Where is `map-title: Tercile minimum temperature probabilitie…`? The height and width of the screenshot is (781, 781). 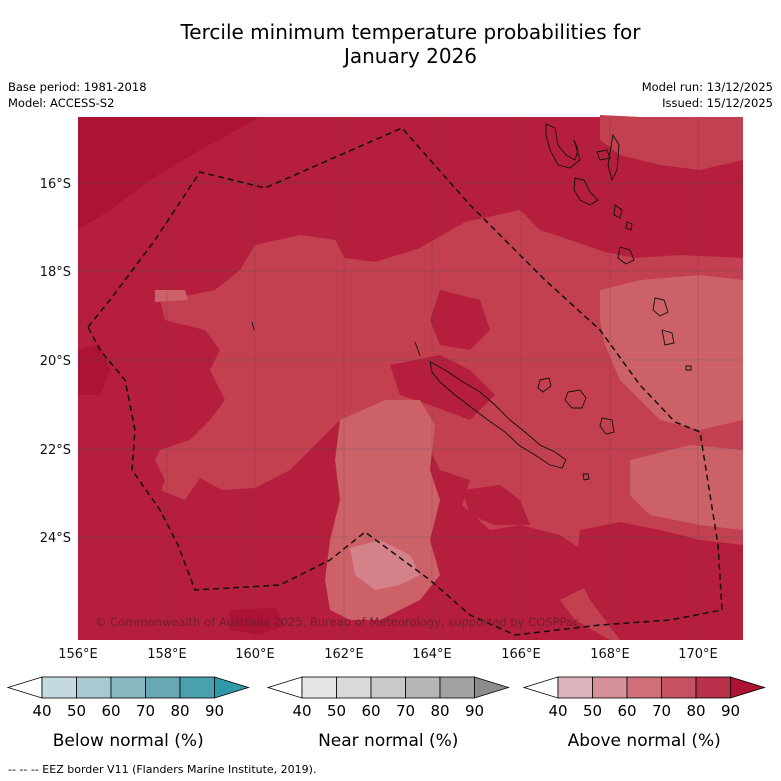 map-title: Tercile minimum temperature probabilitie… is located at coordinates (390, 44).